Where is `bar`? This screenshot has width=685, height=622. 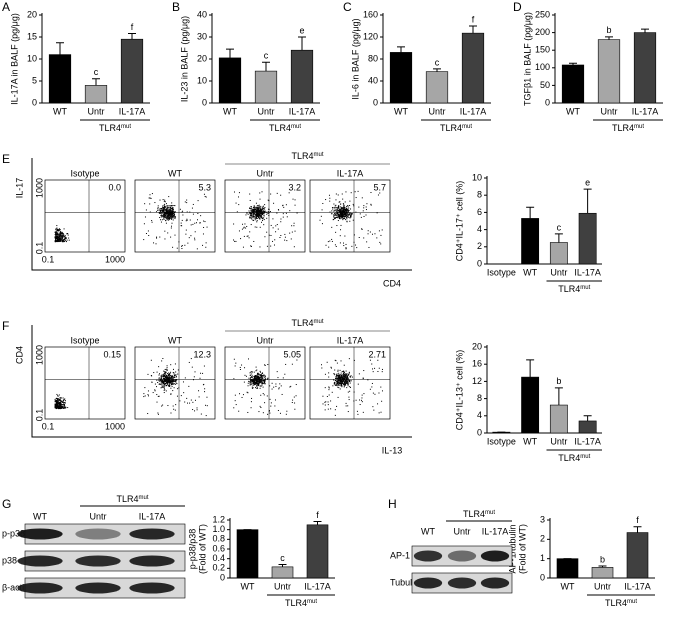 bar is located at coordinates (602, 573).